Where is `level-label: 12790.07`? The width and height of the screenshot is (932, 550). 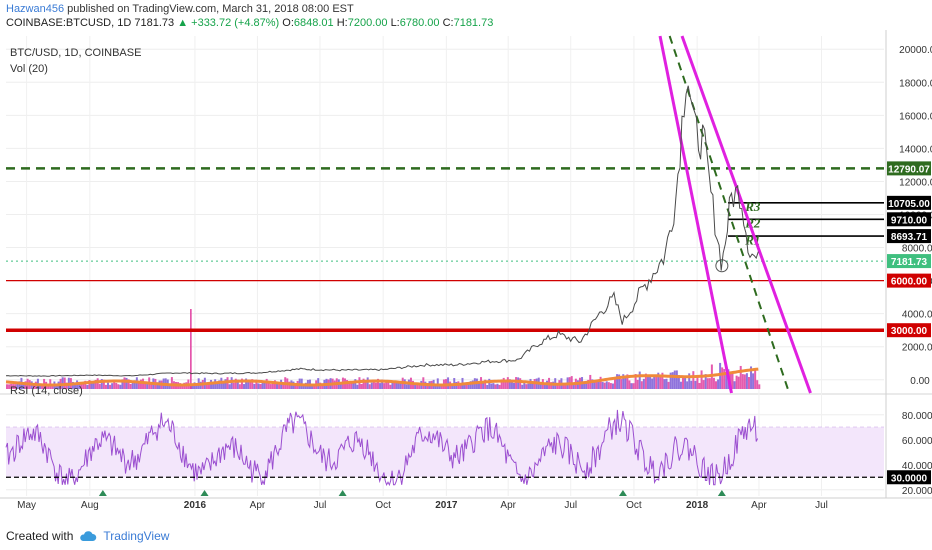 level-label: 12790.07 is located at coordinates (909, 169).